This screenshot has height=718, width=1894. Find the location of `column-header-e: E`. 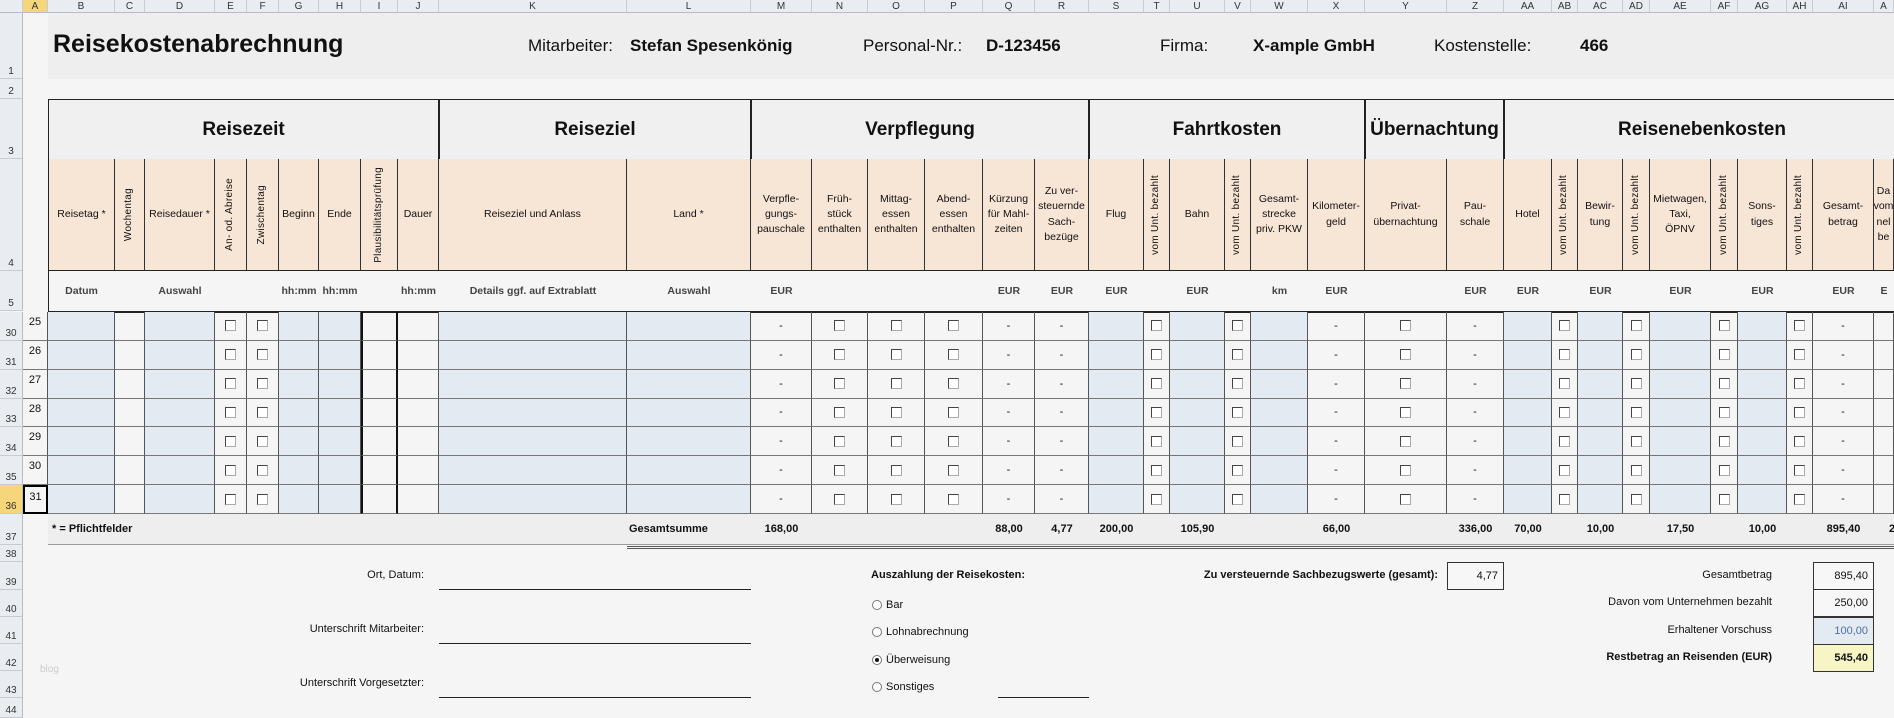

column-header-e: E is located at coordinates (231, 6).